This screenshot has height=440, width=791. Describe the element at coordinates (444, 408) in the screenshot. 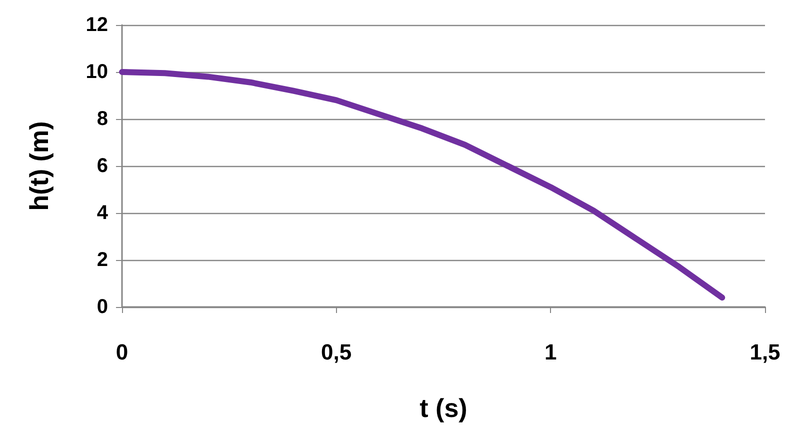

I see `x-axis-title: t (s)` at that location.